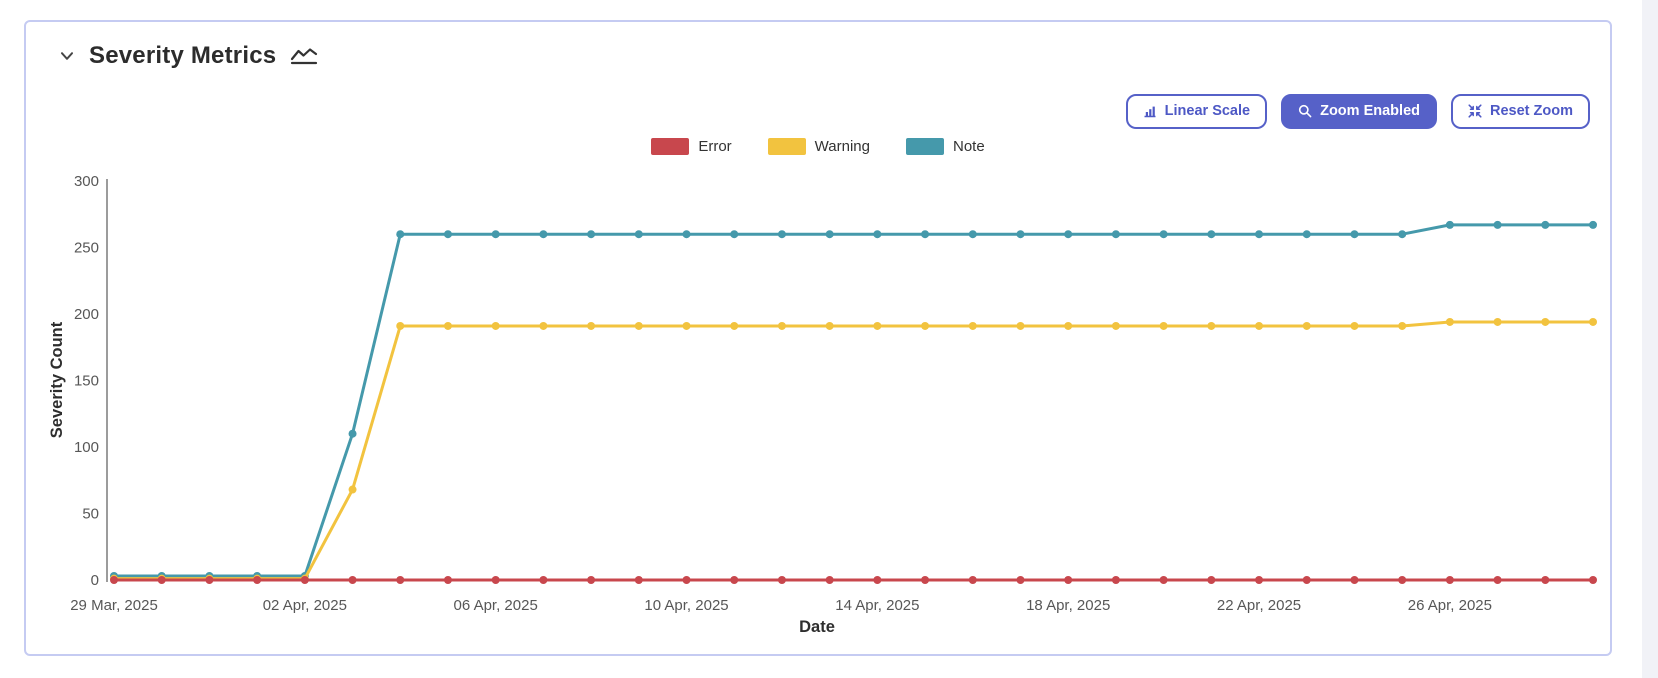 The width and height of the screenshot is (1658, 678). What do you see at coordinates (715, 146) in the screenshot?
I see `legend-label-error: Error` at bounding box center [715, 146].